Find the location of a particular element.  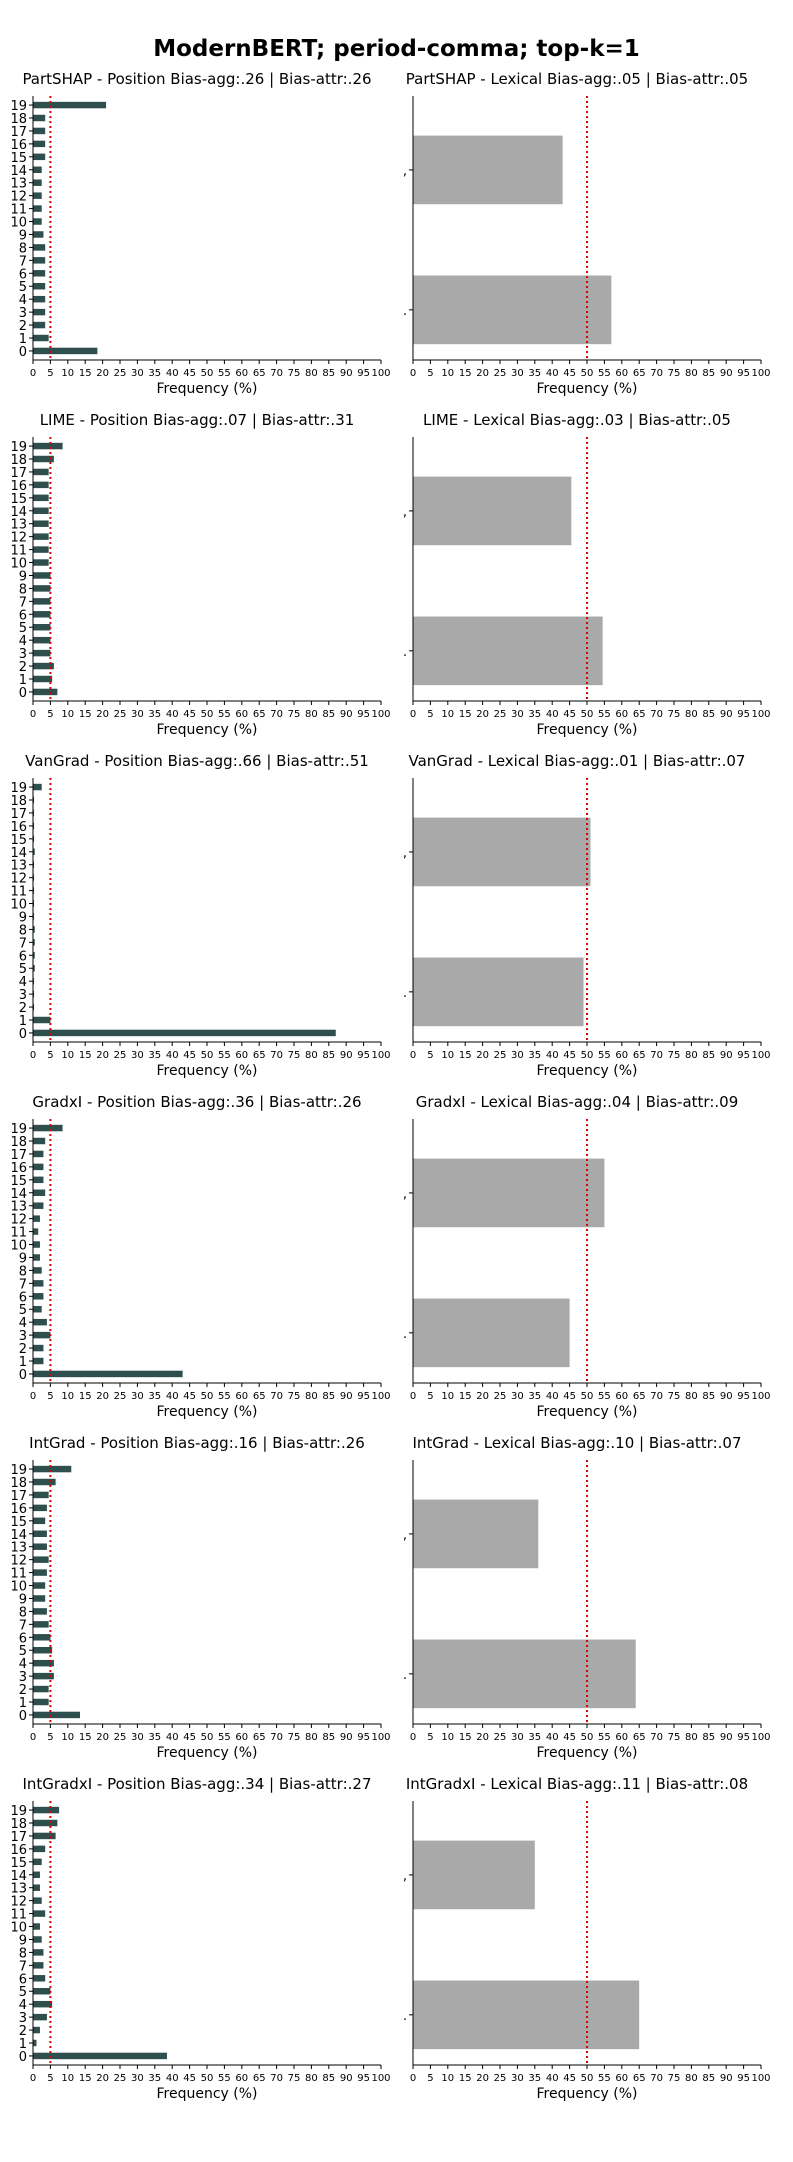

x-tick-label: 65 is located at coordinates (259, 2078).